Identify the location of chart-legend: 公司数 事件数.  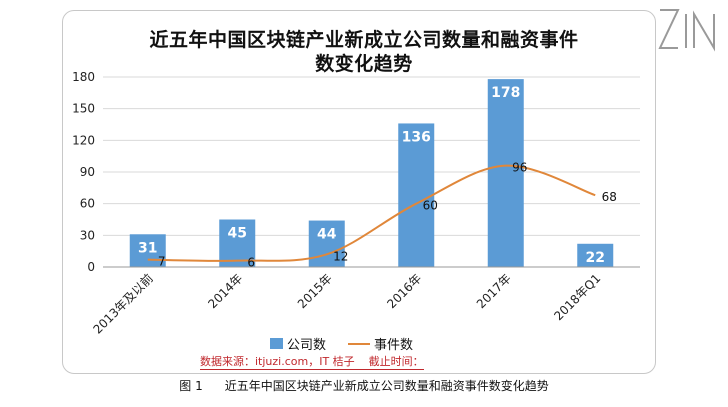
(341, 343).